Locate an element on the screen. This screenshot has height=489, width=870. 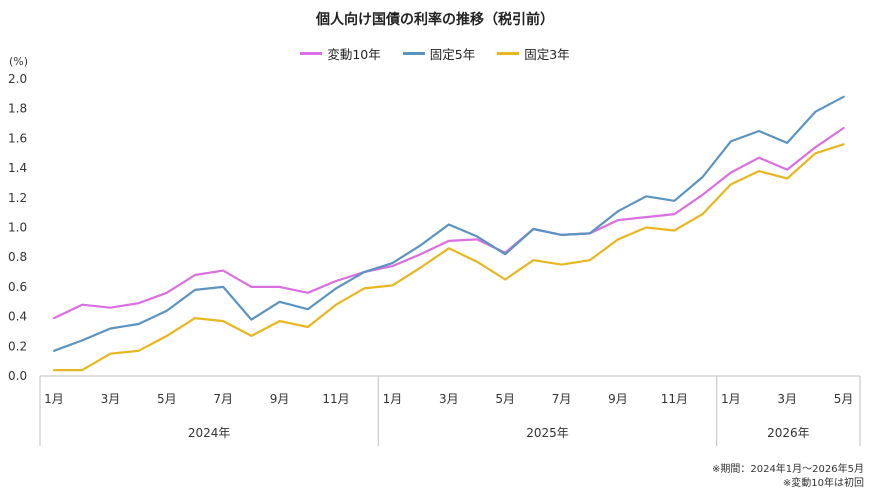
y-tick-label: 1.6 is located at coordinates (17, 138).